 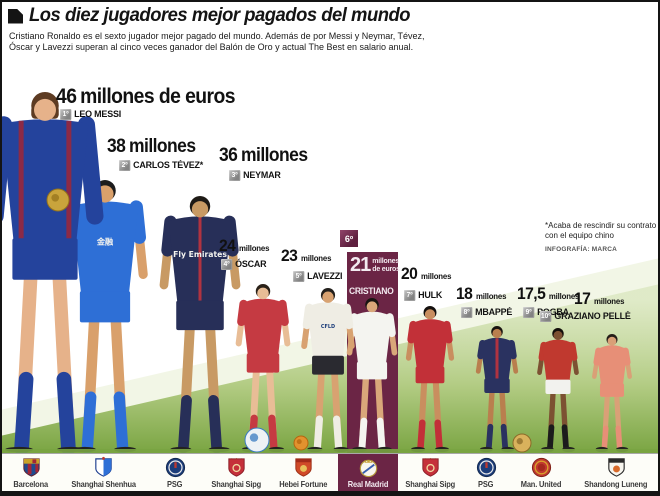 I want to click on shirt-sponsor-text: CFLD, so click(x=328, y=327).